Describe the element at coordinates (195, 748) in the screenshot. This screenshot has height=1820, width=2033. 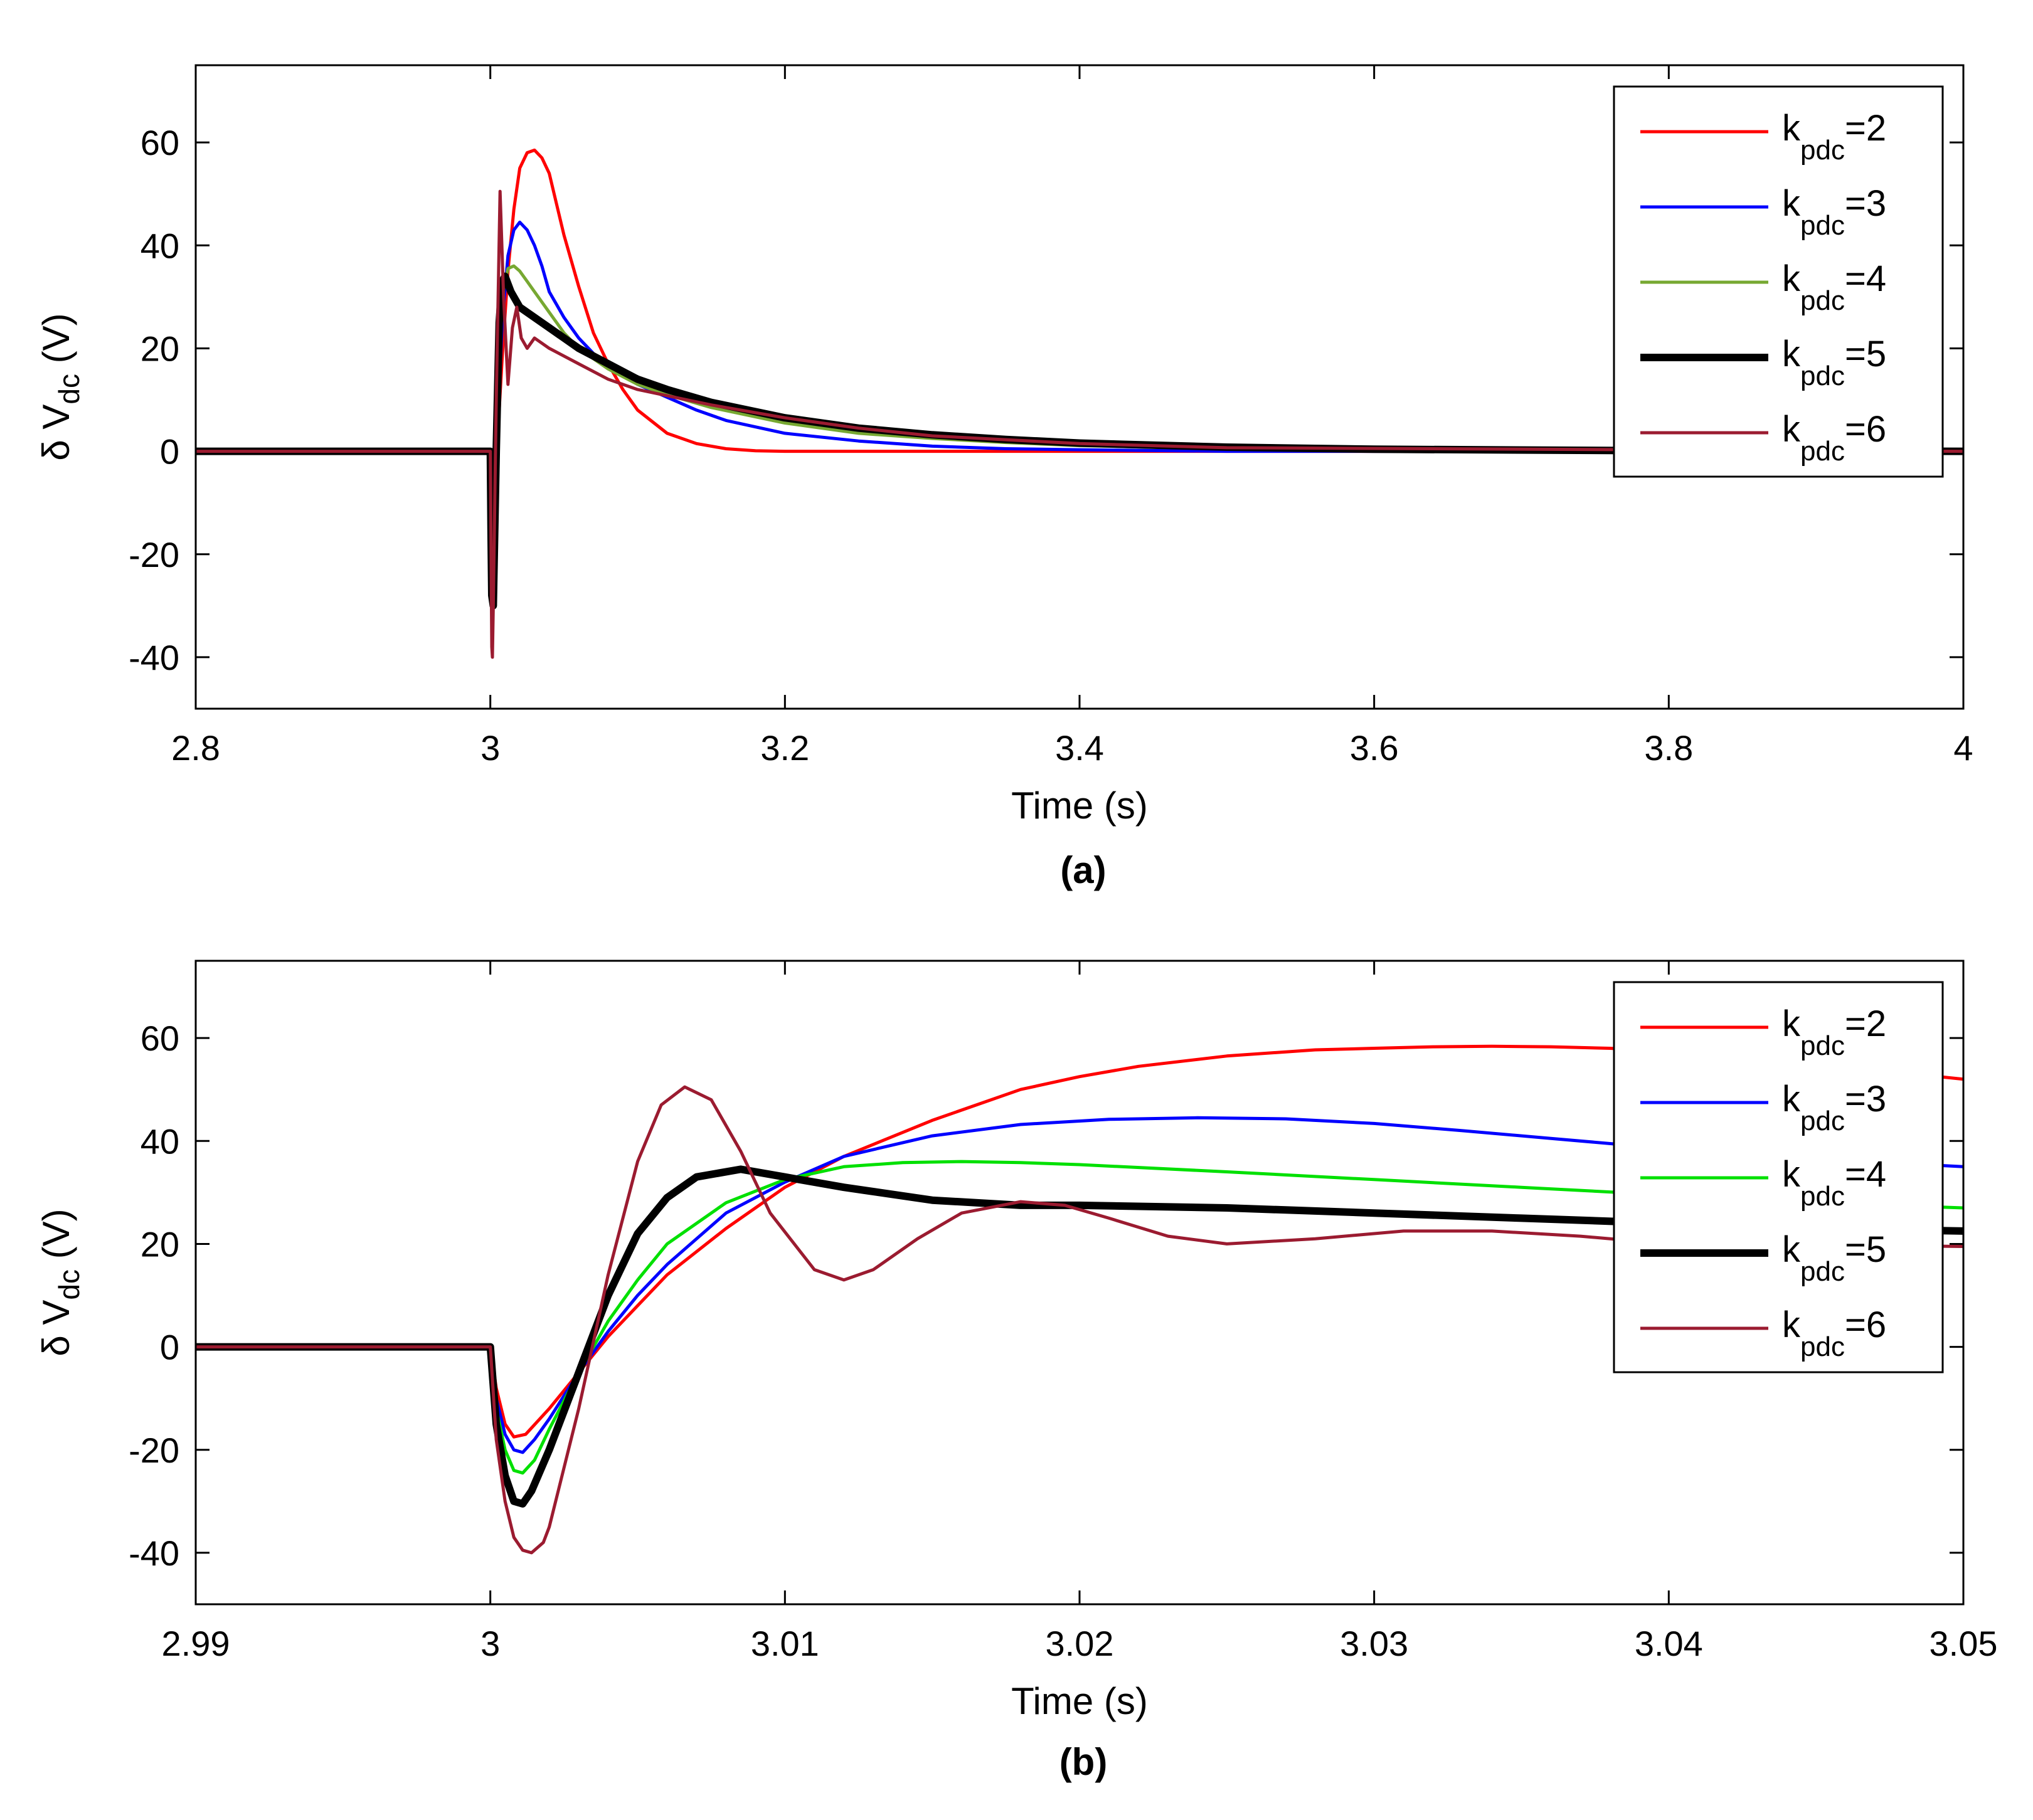
I see `panel-a-xtick-label: 2.8` at that location.